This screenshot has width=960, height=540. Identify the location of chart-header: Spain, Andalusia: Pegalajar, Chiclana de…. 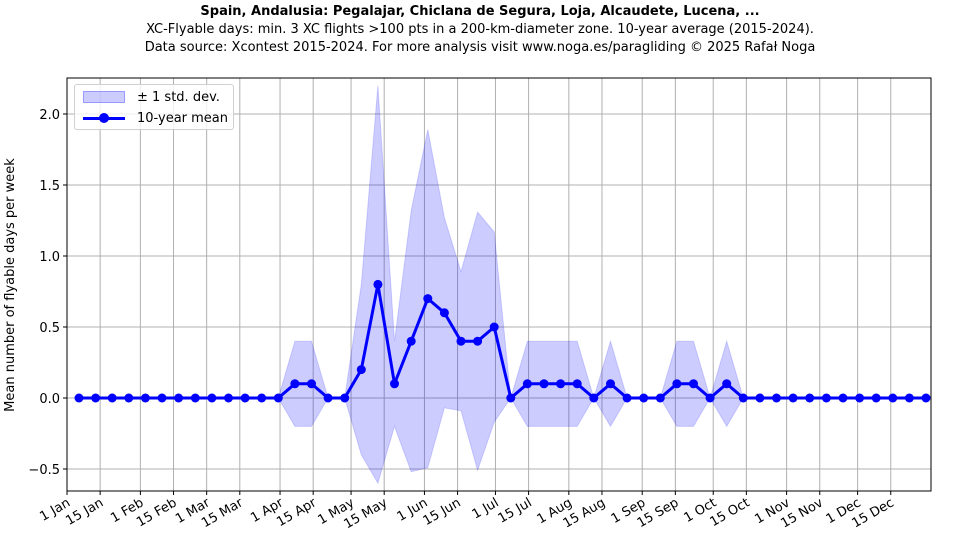
(480, 30).